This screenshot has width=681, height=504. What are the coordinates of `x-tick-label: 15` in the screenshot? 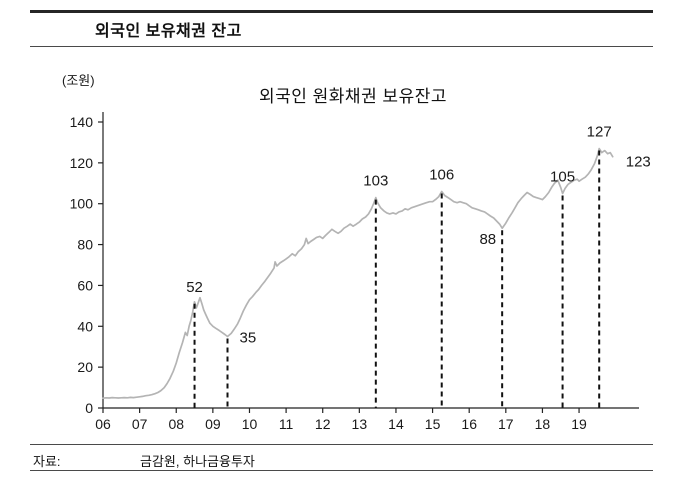 It's located at (433, 424).